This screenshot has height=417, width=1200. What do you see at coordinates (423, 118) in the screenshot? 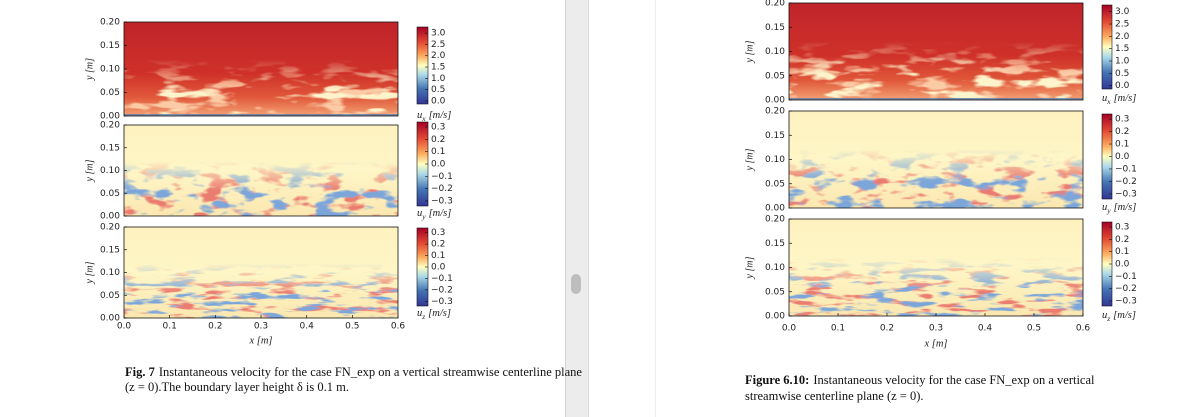
I see `colorbar-subscript: x` at bounding box center [423, 118].